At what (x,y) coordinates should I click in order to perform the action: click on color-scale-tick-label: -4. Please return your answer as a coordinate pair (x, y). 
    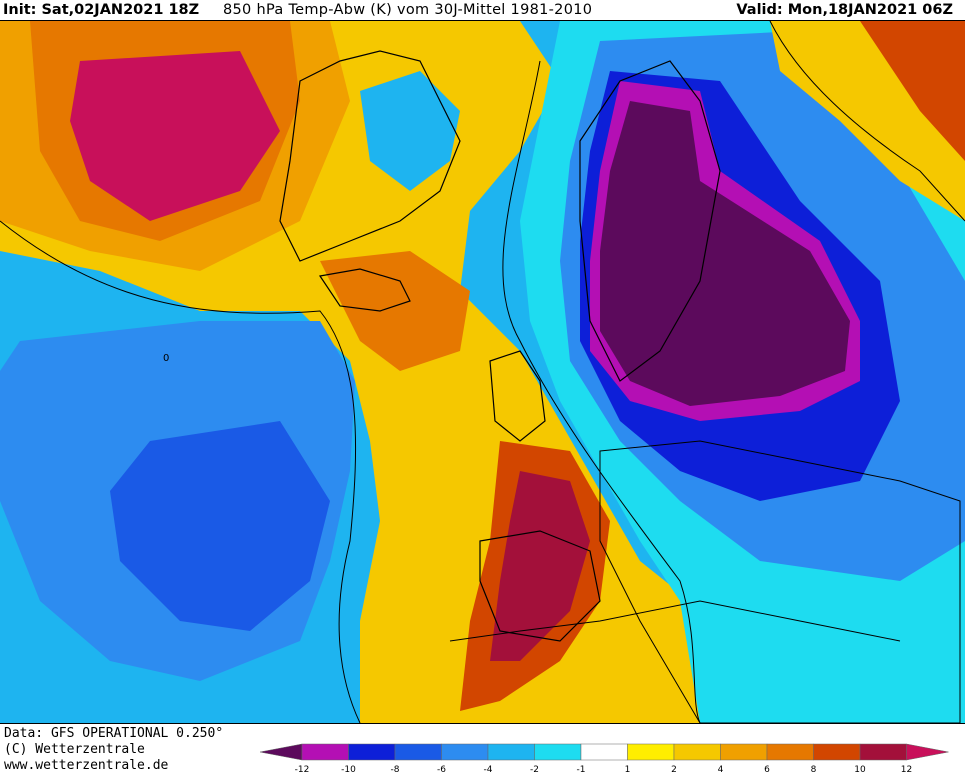
    Looking at the image, I should click on (488, 769).